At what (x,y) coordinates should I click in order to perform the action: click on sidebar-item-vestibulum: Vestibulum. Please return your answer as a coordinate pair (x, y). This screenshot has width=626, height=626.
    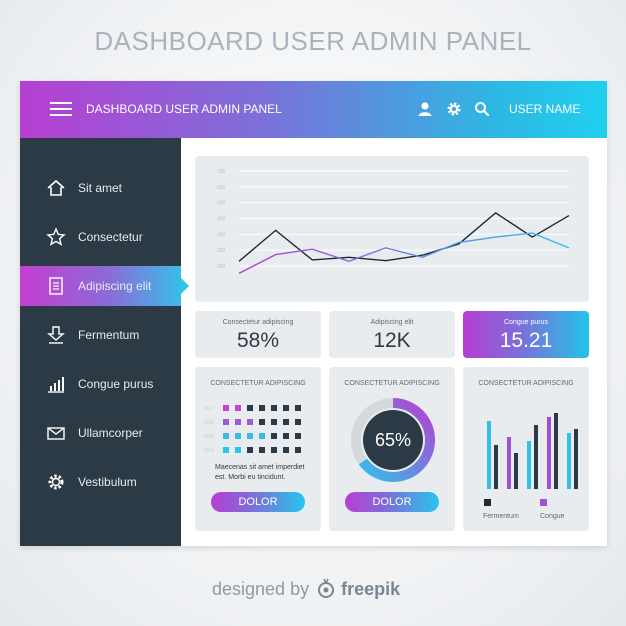
    Looking at the image, I should click on (100, 482).